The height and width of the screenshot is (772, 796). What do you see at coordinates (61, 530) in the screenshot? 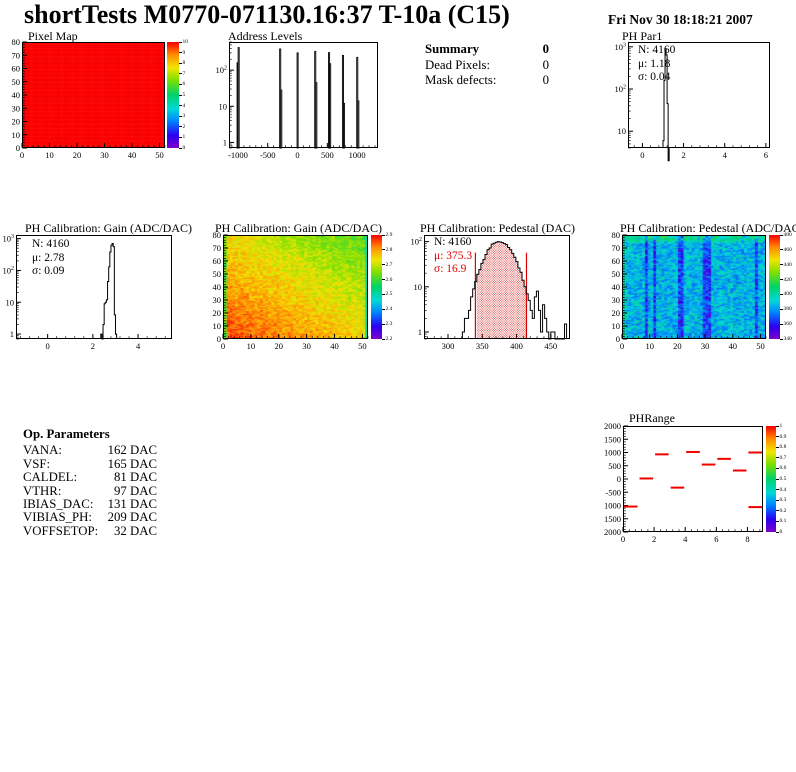
I see `op-label: VOFFSETOP:` at bounding box center [61, 530].